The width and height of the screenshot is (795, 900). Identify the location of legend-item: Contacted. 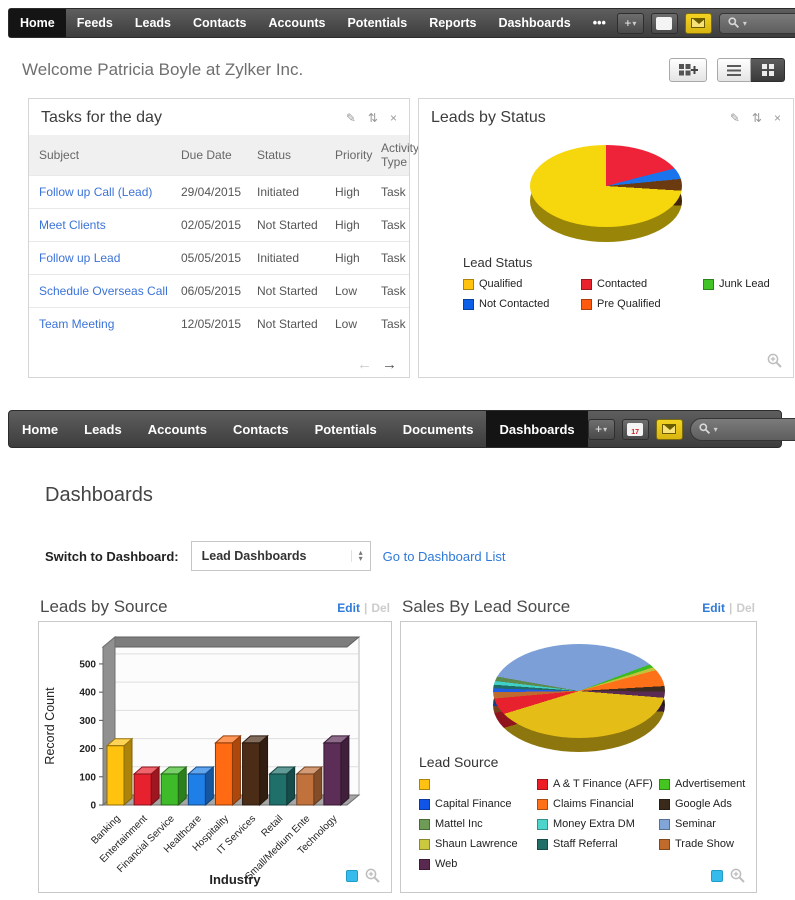
(642, 284).